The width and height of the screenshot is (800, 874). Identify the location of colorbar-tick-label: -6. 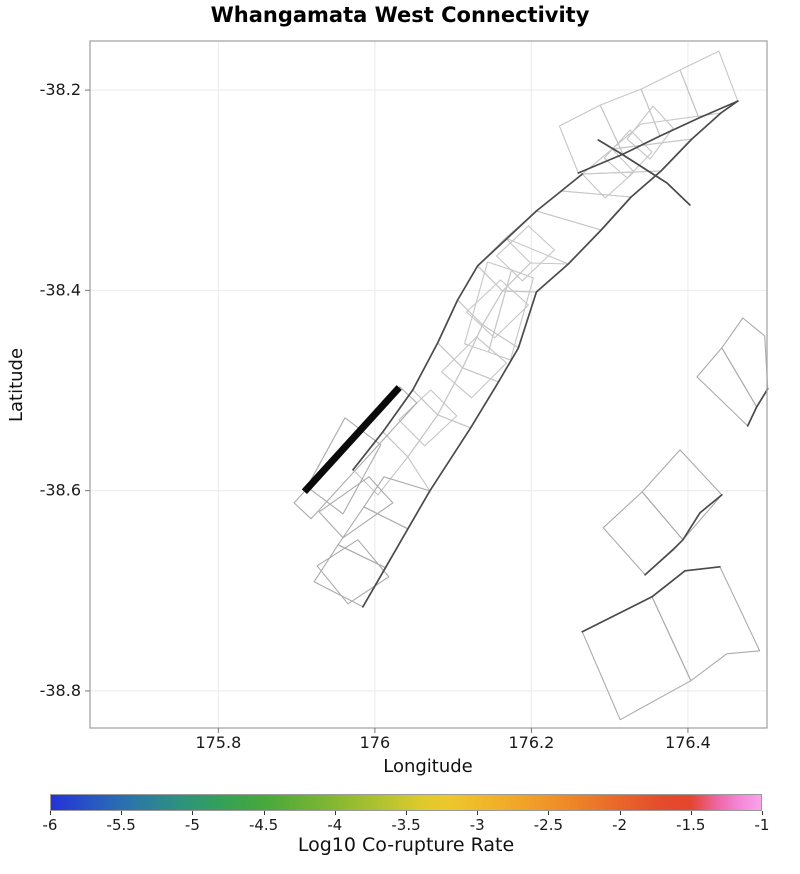
(50, 825).